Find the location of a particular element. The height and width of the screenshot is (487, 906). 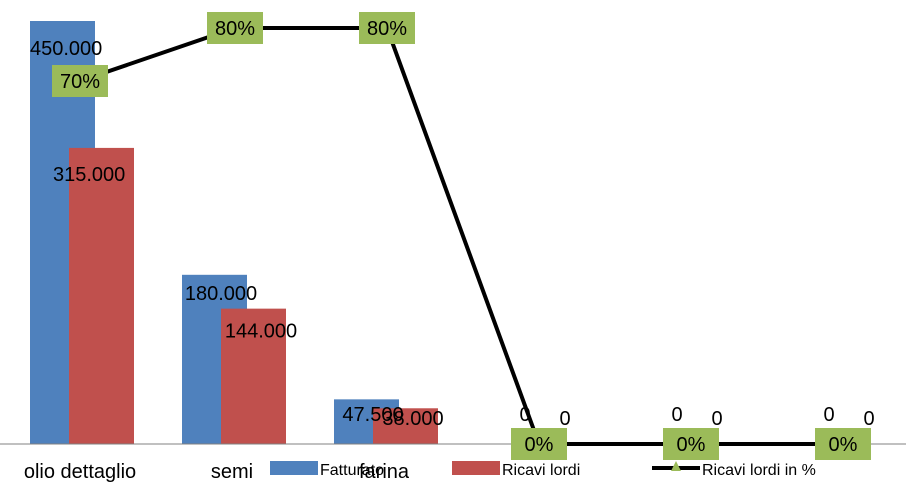

data-label-fatturato-2: 47.500 is located at coordinates (372, 415).